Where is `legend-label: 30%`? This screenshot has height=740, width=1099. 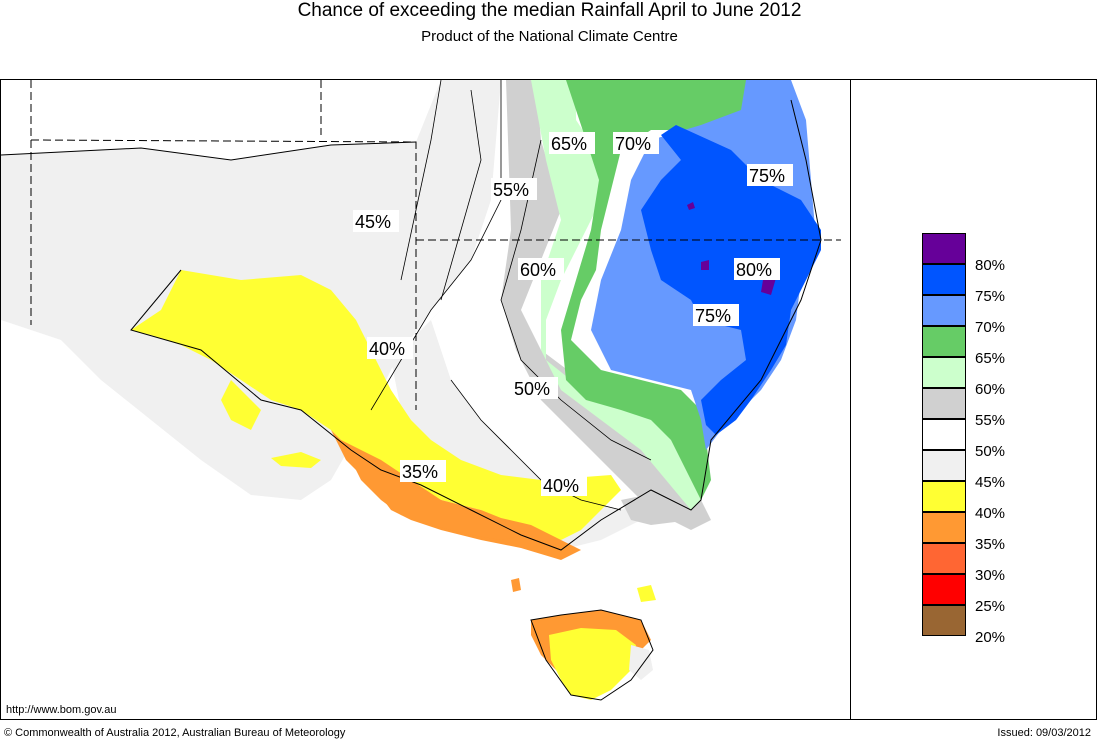
legend-label: 30% is located at coordinates (990, 575).